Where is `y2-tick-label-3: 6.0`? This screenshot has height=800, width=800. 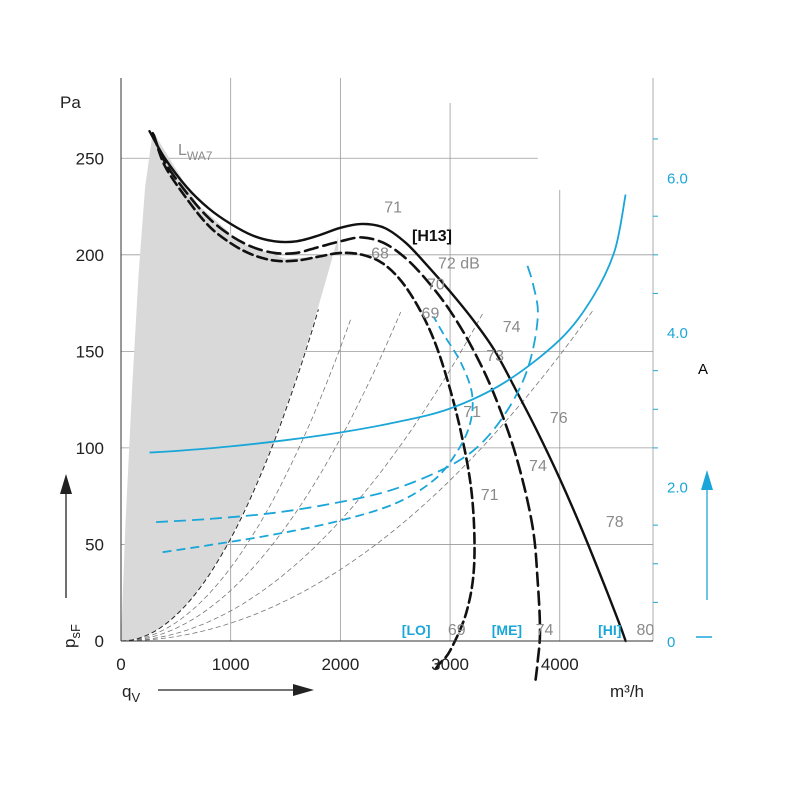
y2-tick-label-3: 6.0 is located at coordinates (677, 179).